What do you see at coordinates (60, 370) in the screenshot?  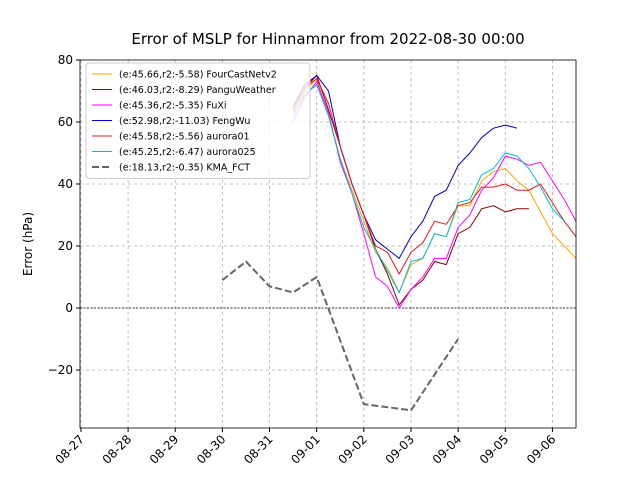 I see `y-tick-label: −20` at bounding box center [60, 370].